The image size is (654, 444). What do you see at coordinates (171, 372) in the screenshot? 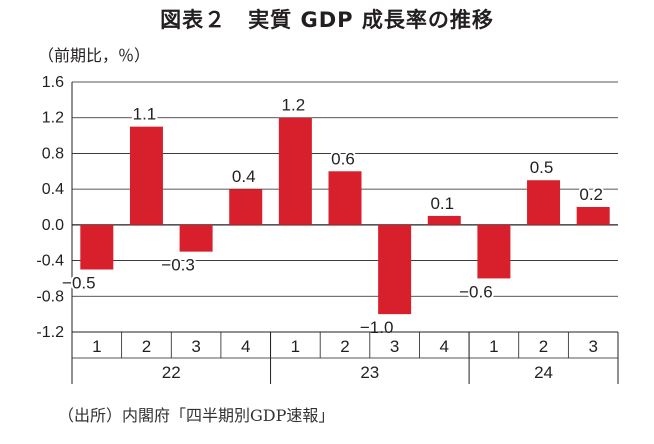
I see `year-label: 22` at bounding box center [171, 372].